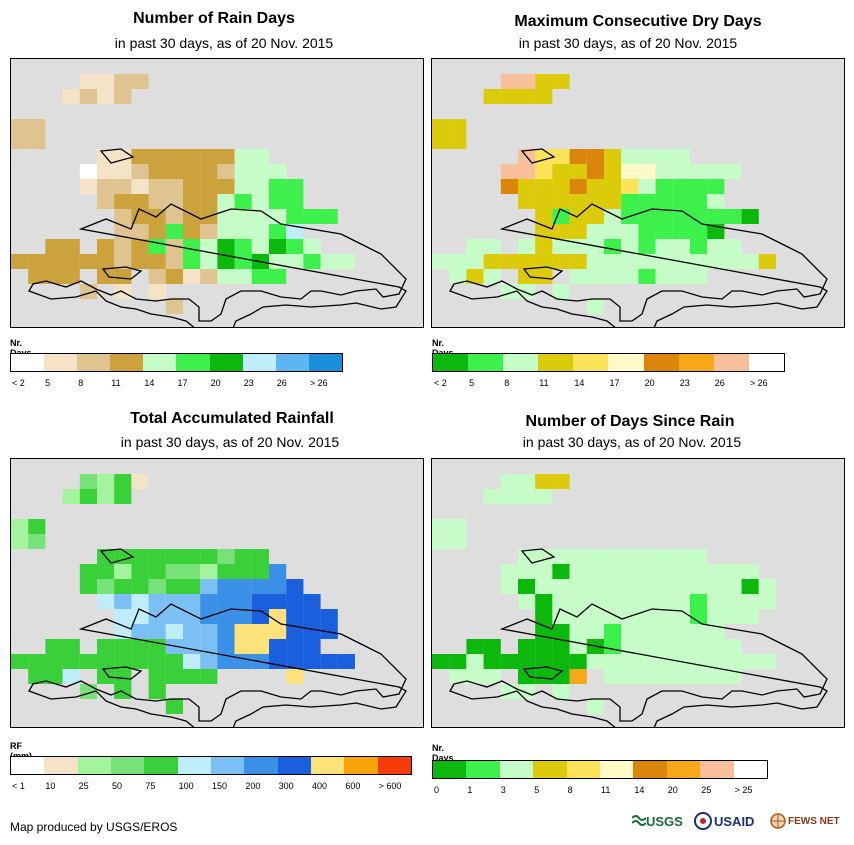  Describe the element at coordinates (470, 790) in the screenshot. I see `legend-label: 1` at that location.